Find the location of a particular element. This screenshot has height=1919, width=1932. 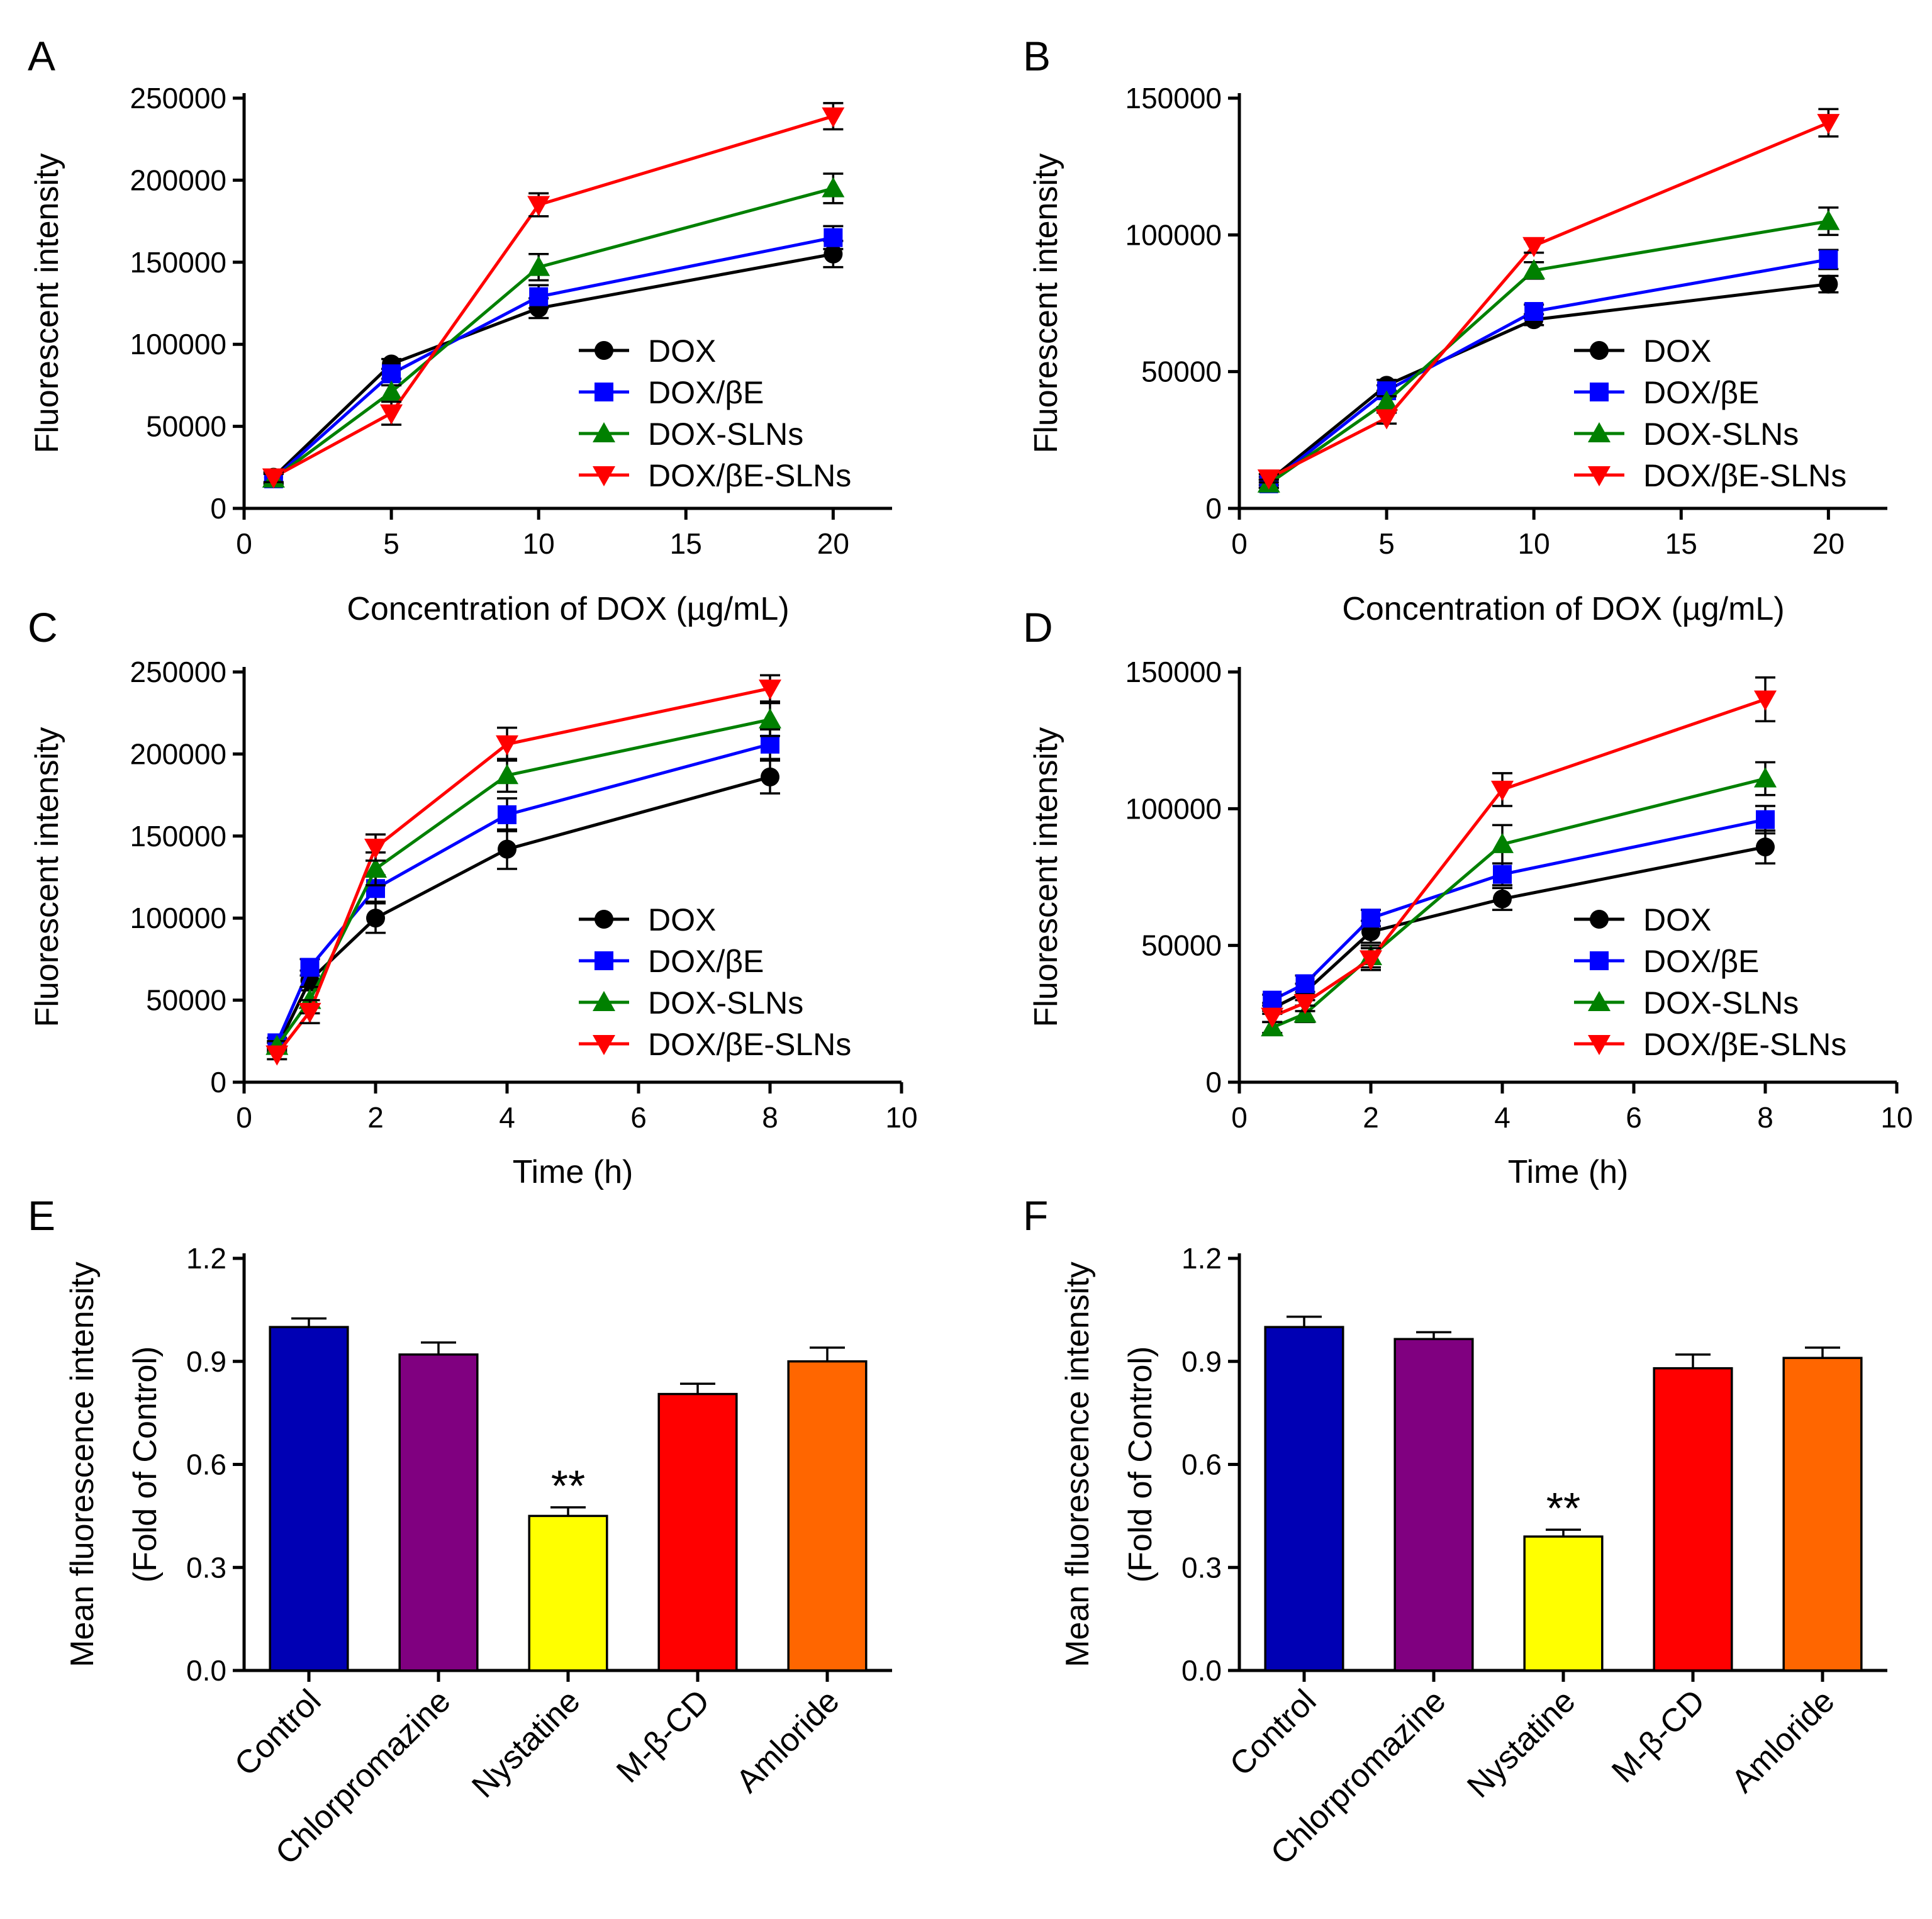

chart-d-y-tick-label: 150000 is located at coordinates (1173, 672).